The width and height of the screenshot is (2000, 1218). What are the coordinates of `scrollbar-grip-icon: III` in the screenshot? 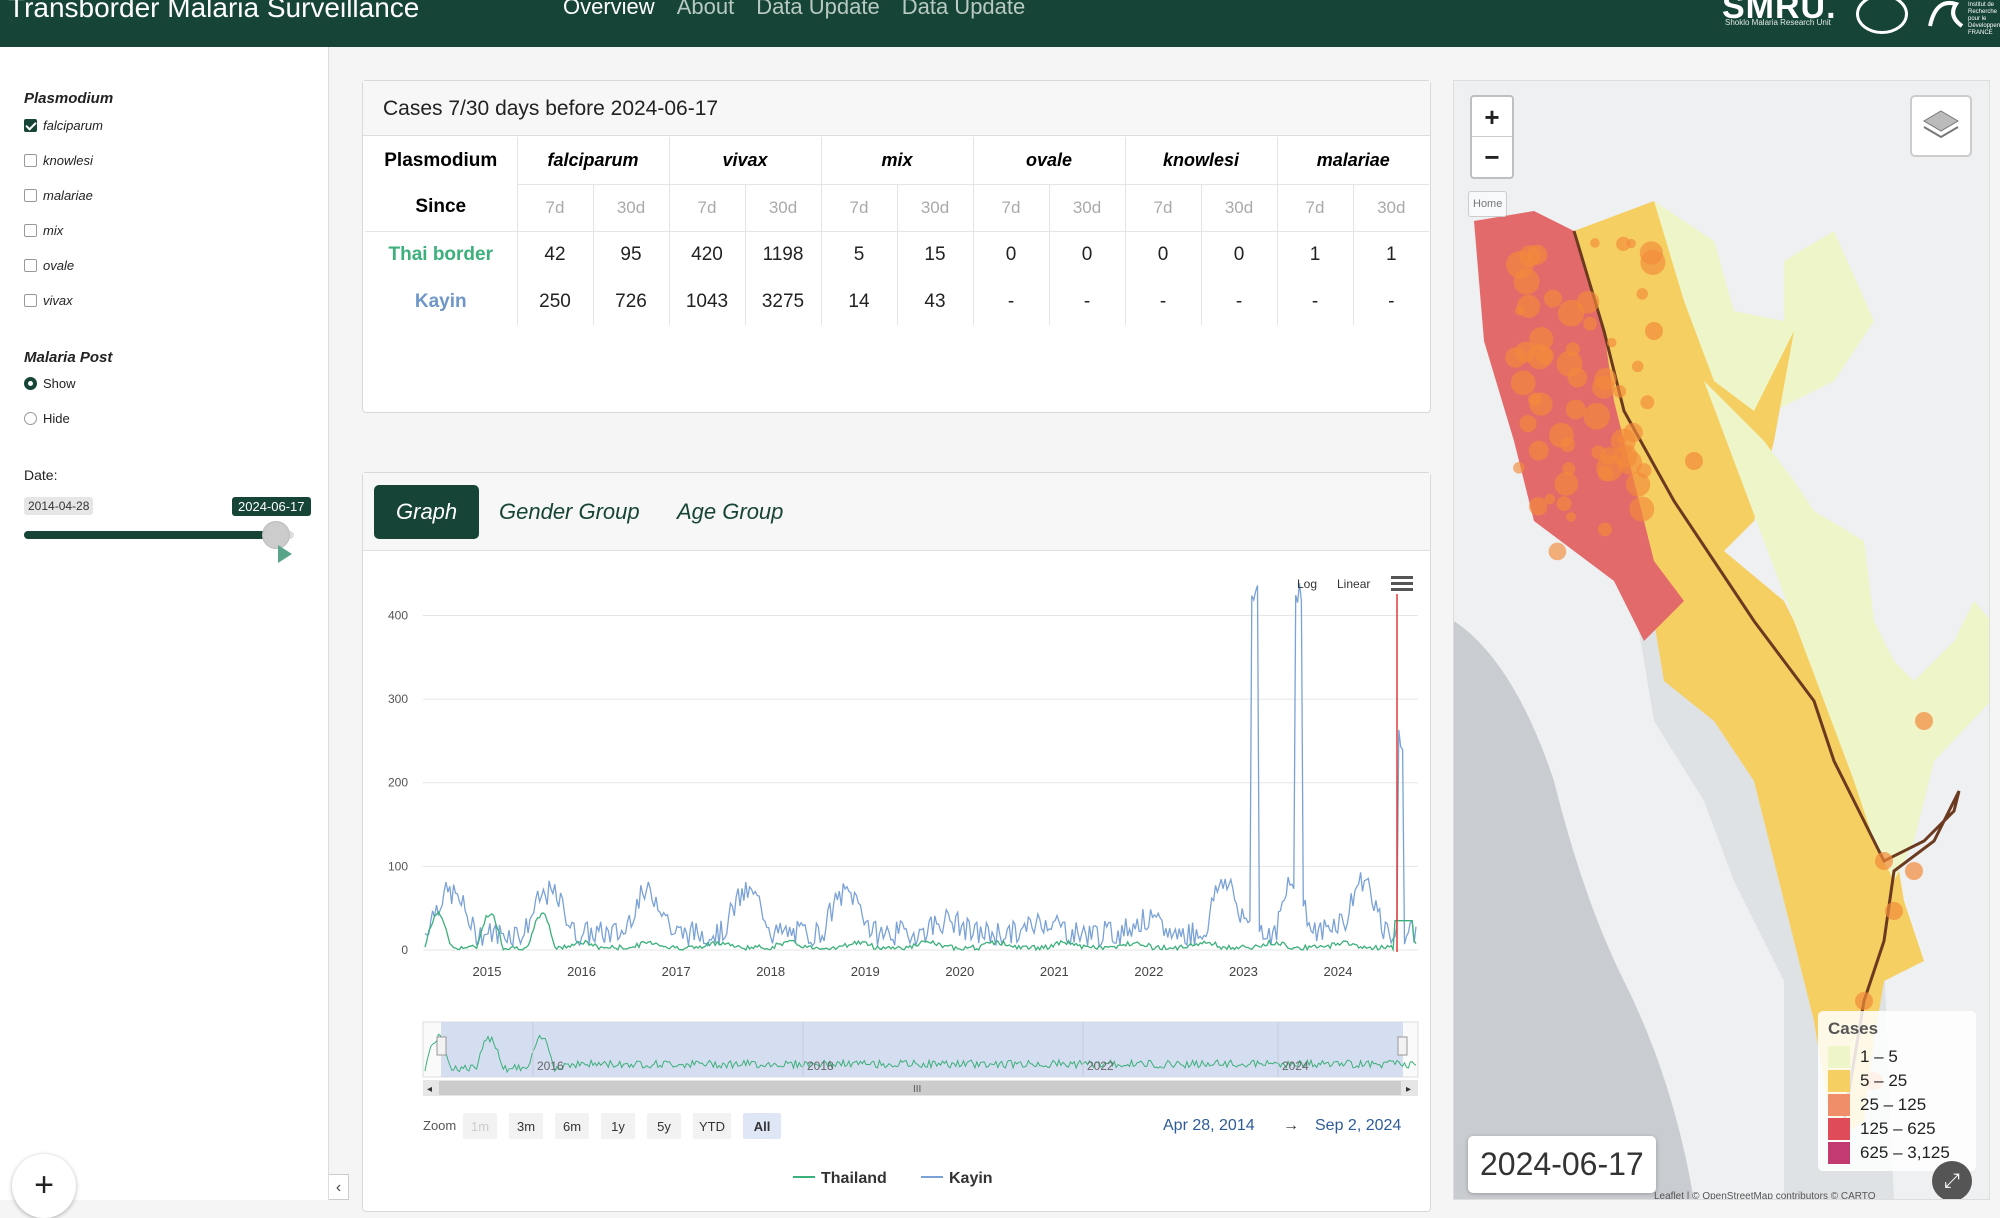 It's located at (917, 1089).